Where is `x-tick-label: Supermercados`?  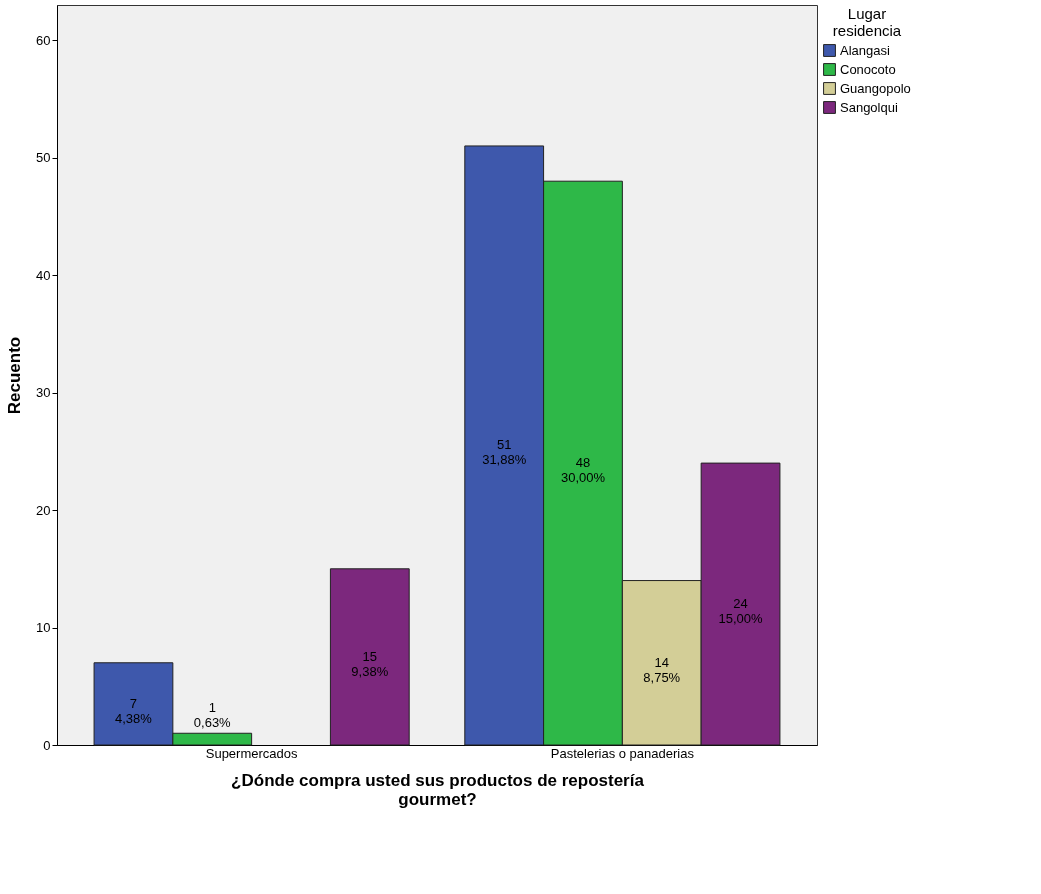
x-tick-label: Supermercados is located at coordinates (252, 753).